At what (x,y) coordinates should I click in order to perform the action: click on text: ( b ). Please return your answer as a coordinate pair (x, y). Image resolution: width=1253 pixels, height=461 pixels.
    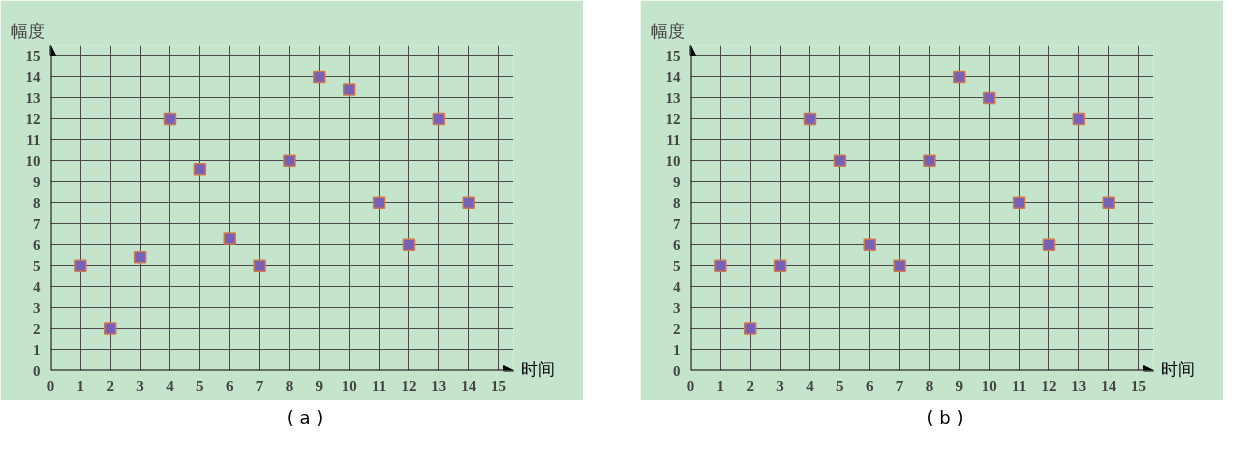
    Looking at the image, I should click on (945, 418).